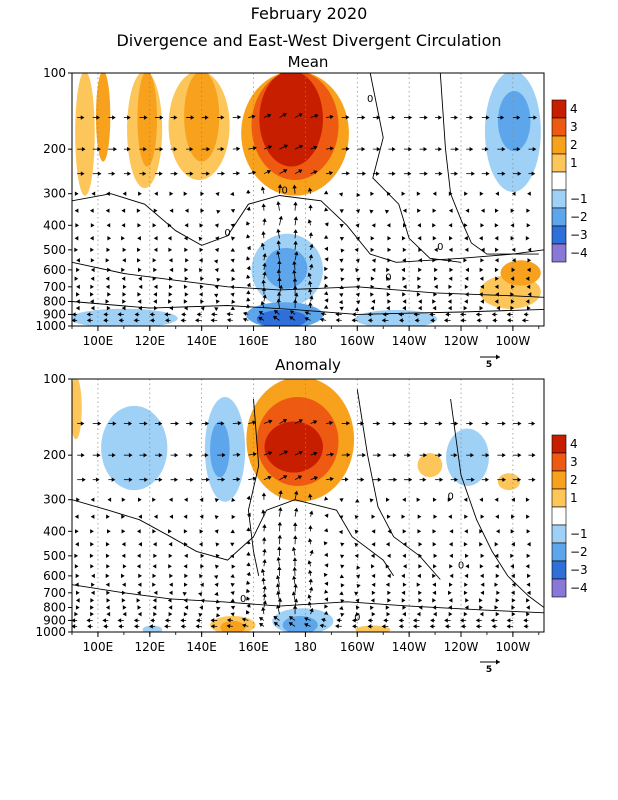 This screenshot has width=618, height=800. I want to click on contour-line, so click(233, 538).